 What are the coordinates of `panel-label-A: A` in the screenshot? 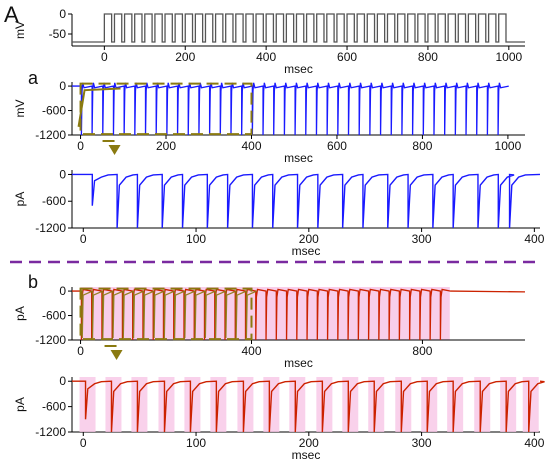 It's located at (11, 14).